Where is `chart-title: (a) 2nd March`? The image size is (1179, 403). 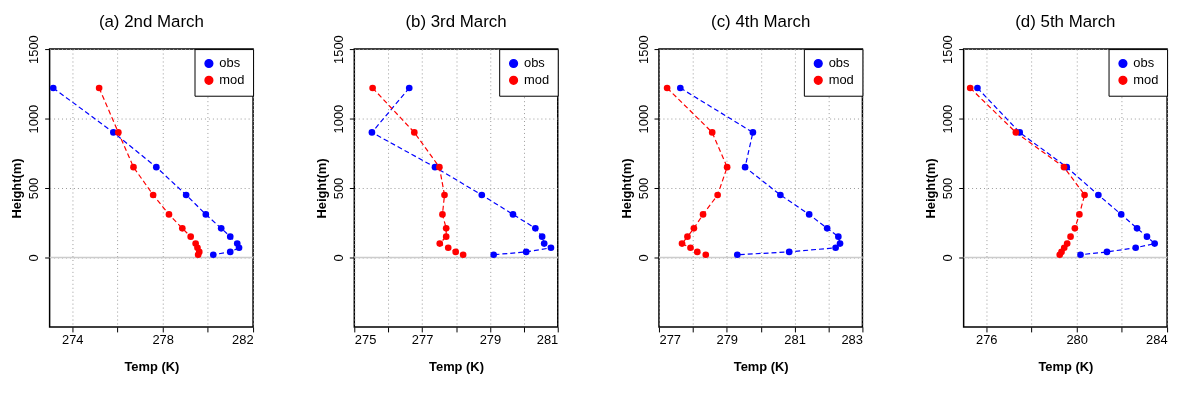 chart-title: (a) 2nd March is located at coordinates (151, 21).